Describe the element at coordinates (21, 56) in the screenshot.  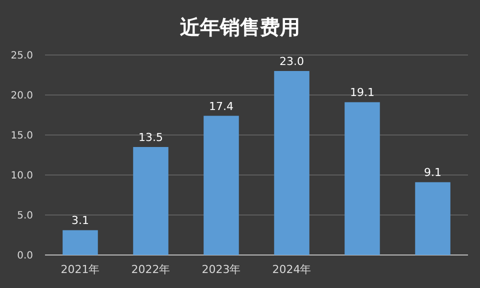
I see `y-tick-label: 25.0` at that location.